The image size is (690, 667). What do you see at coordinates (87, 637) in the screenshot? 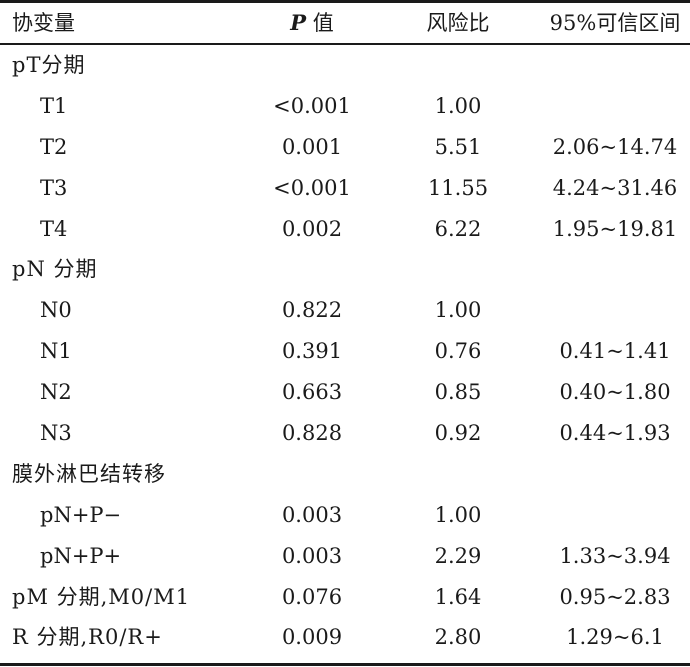
I see `covariate-cell: R 分期,R0/R+` at bounding box center [87, 637].